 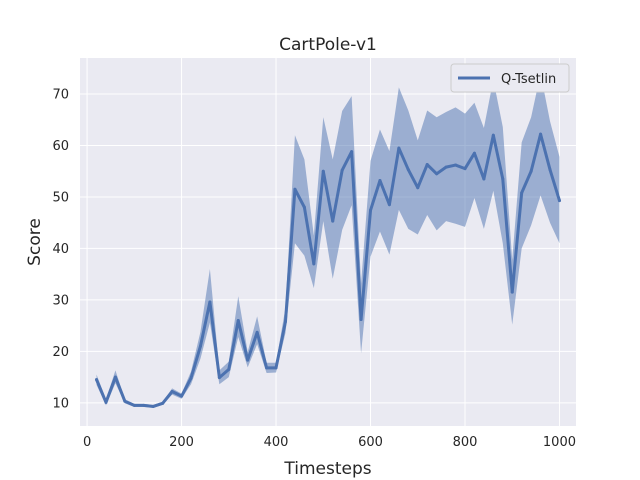 What do you see at coordinates (559, 442) in the screenshot?
I see `x-tick-label: 1000` at bounding box center [559, 442].